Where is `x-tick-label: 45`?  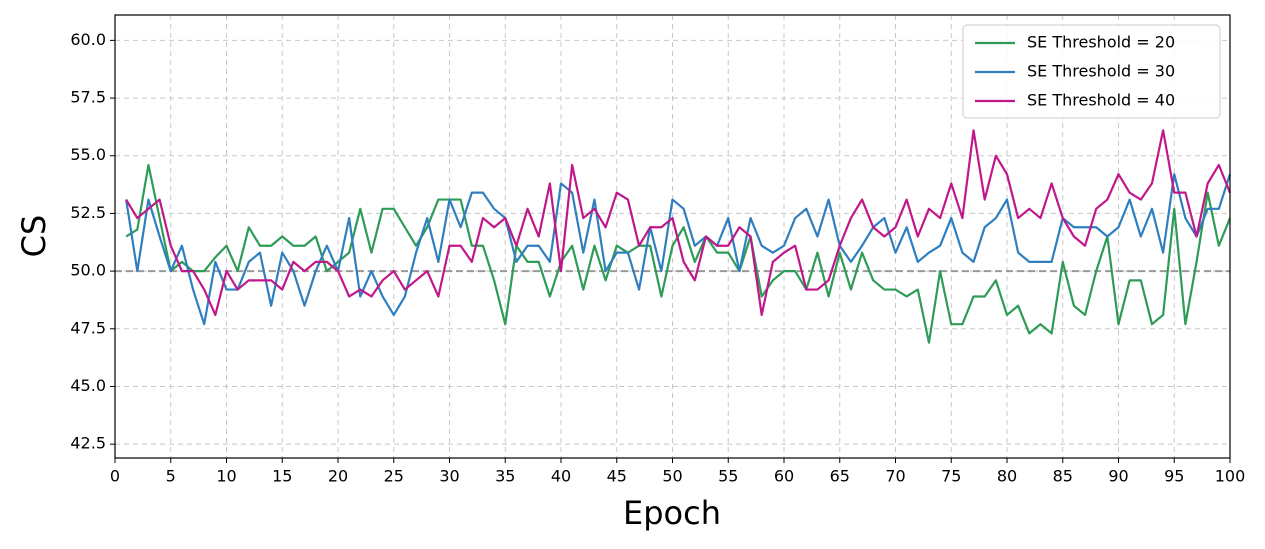 x-tick-label: 45 is located at coordinates (617, 476).